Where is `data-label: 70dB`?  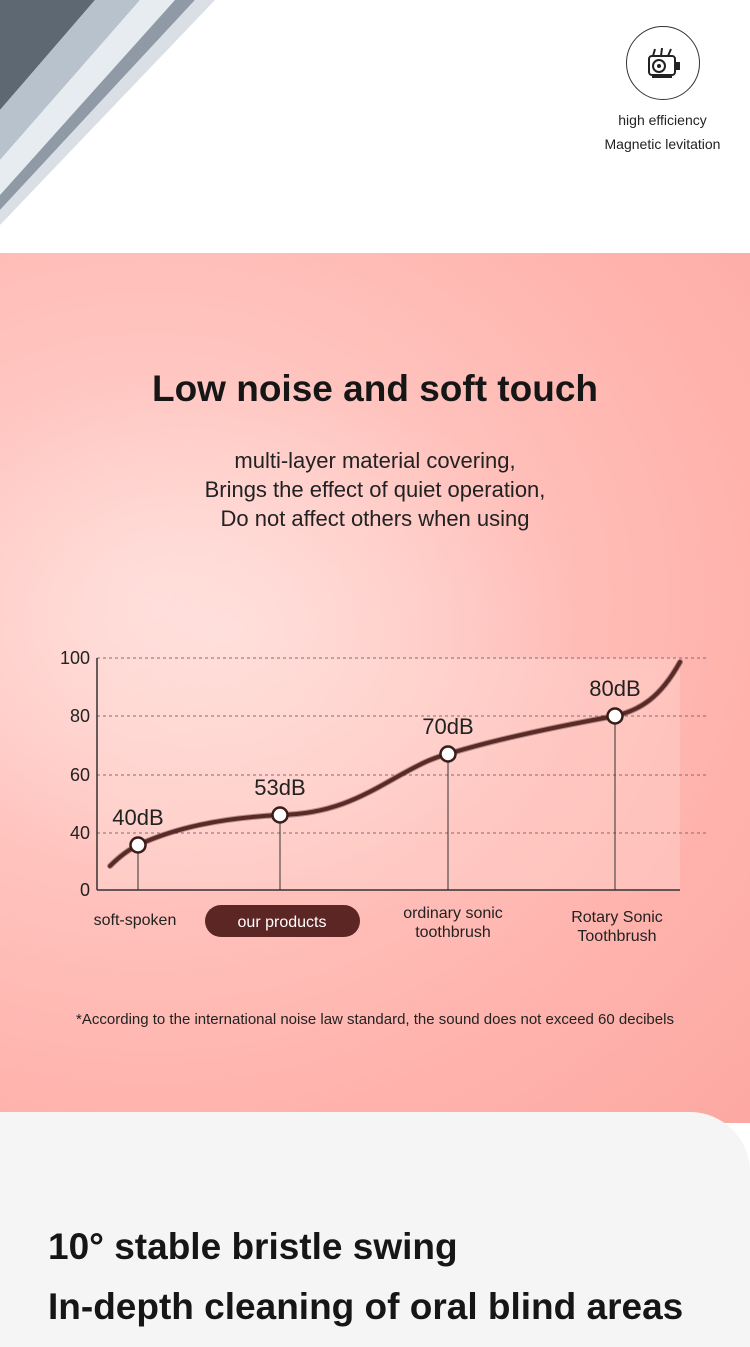
data-label: 70dB is located at coordinates (447, 726).